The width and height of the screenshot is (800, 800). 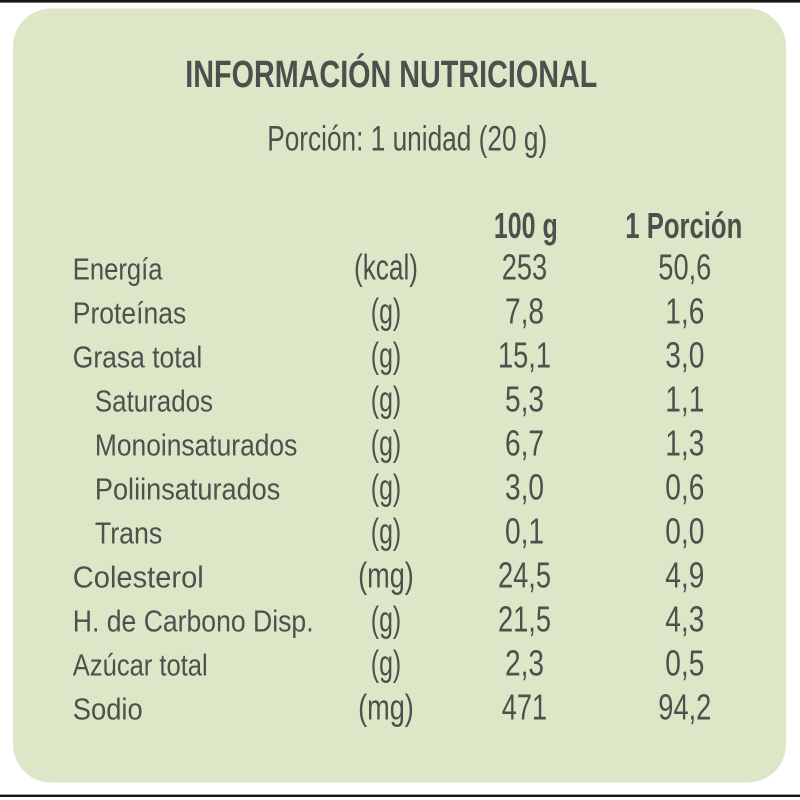 What do you see at coordinates (684, 442) in the screenshot?
I see `svg-text: 1,3` at bounding box center [684, 442].